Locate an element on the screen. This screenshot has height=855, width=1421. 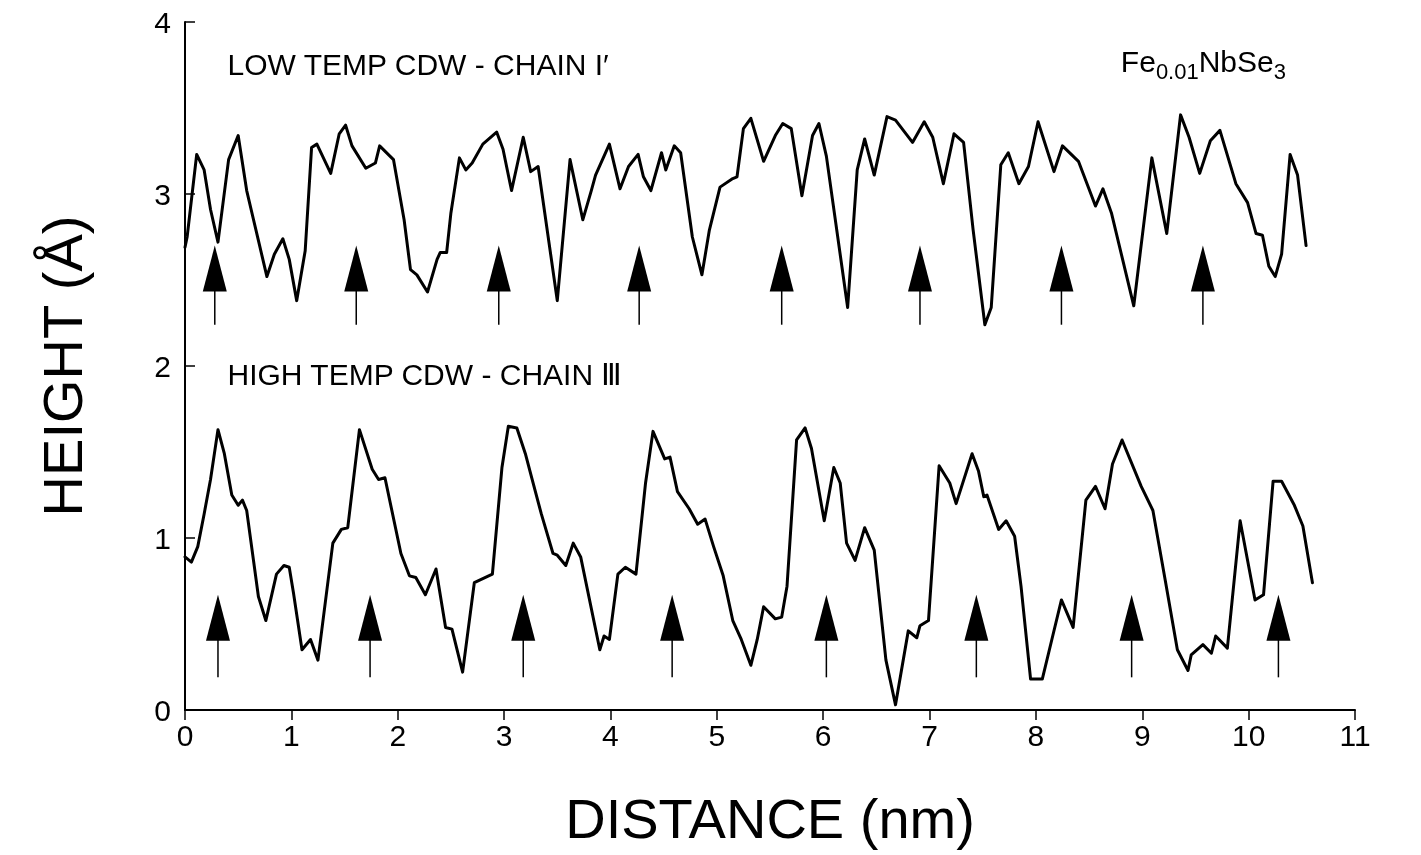
annotation: LOW TEMP CDW - CHAIN I′ is located at coordinates (418, 65).